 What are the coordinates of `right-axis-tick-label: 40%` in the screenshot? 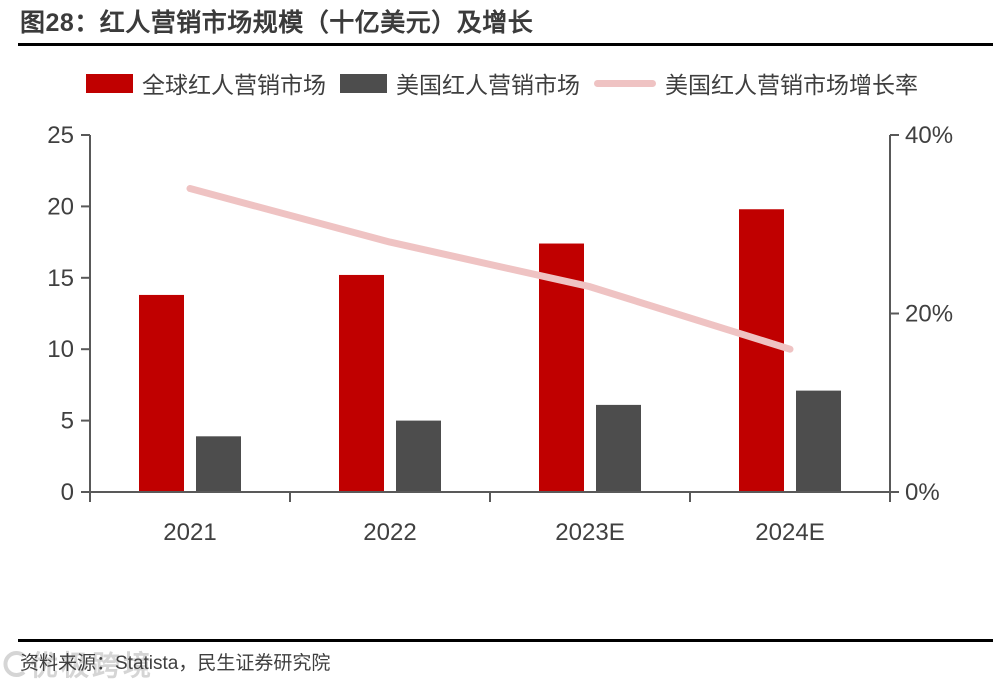 It's located at (929, 135).